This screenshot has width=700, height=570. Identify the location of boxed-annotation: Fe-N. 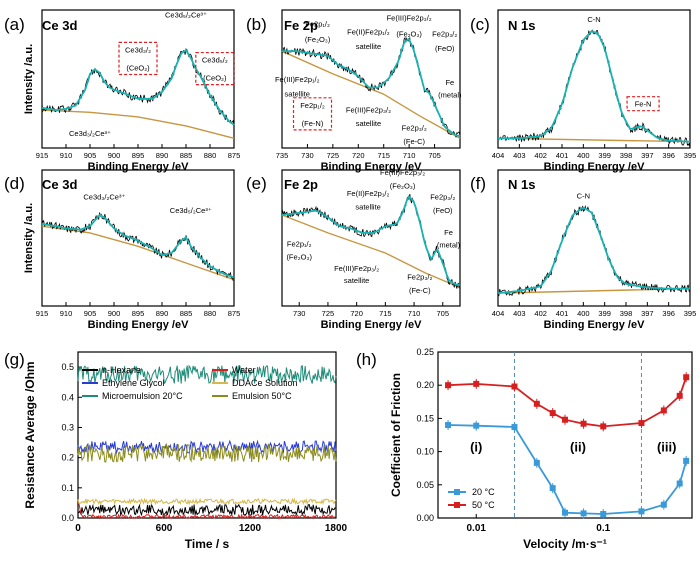
(643, 104).